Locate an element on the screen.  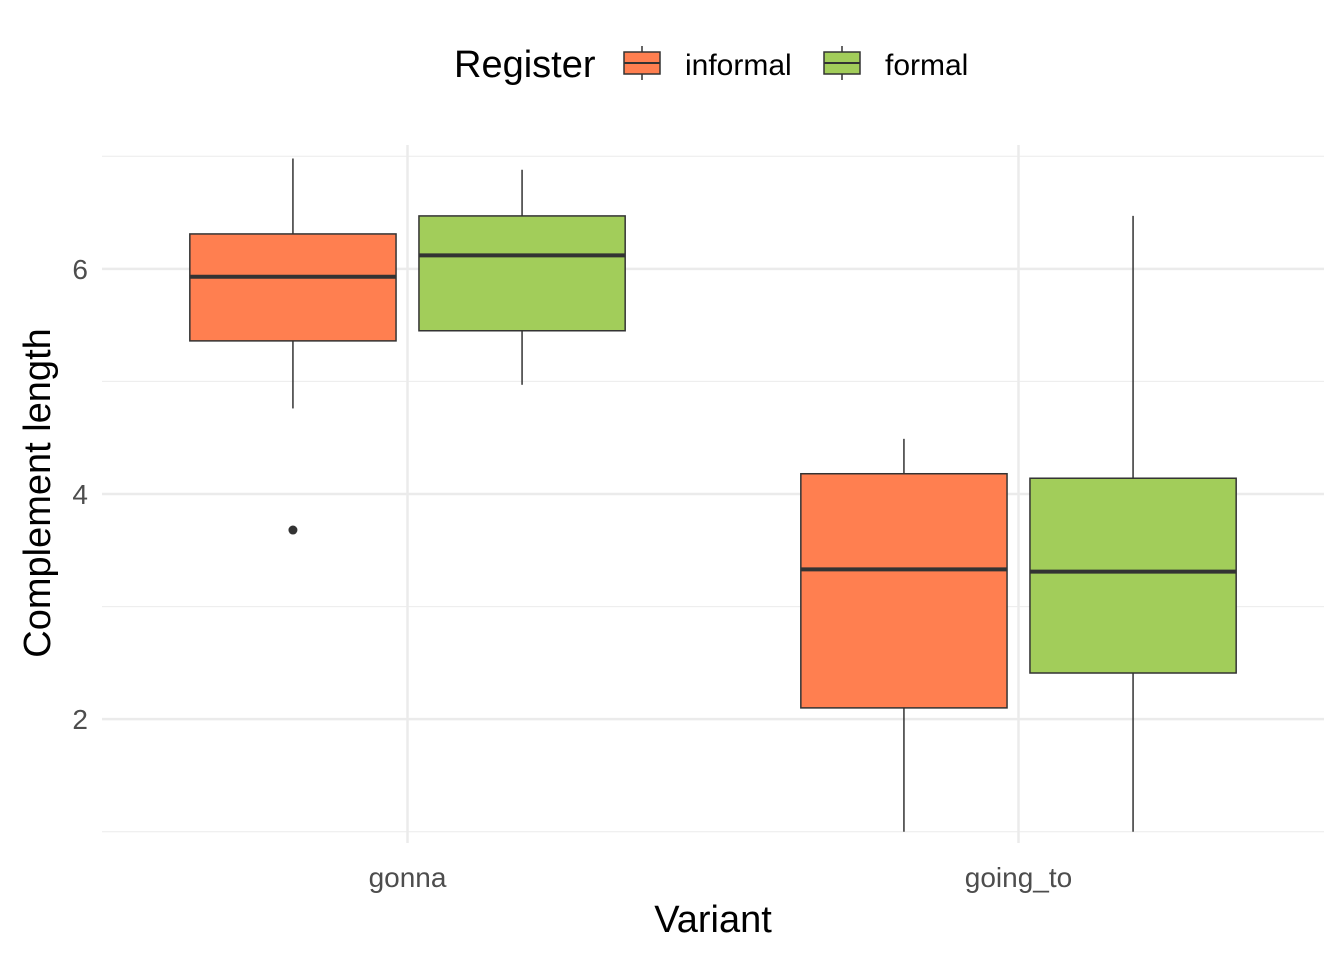
x-tick-labels: gonna going_to is located at coordinates (721, 877).